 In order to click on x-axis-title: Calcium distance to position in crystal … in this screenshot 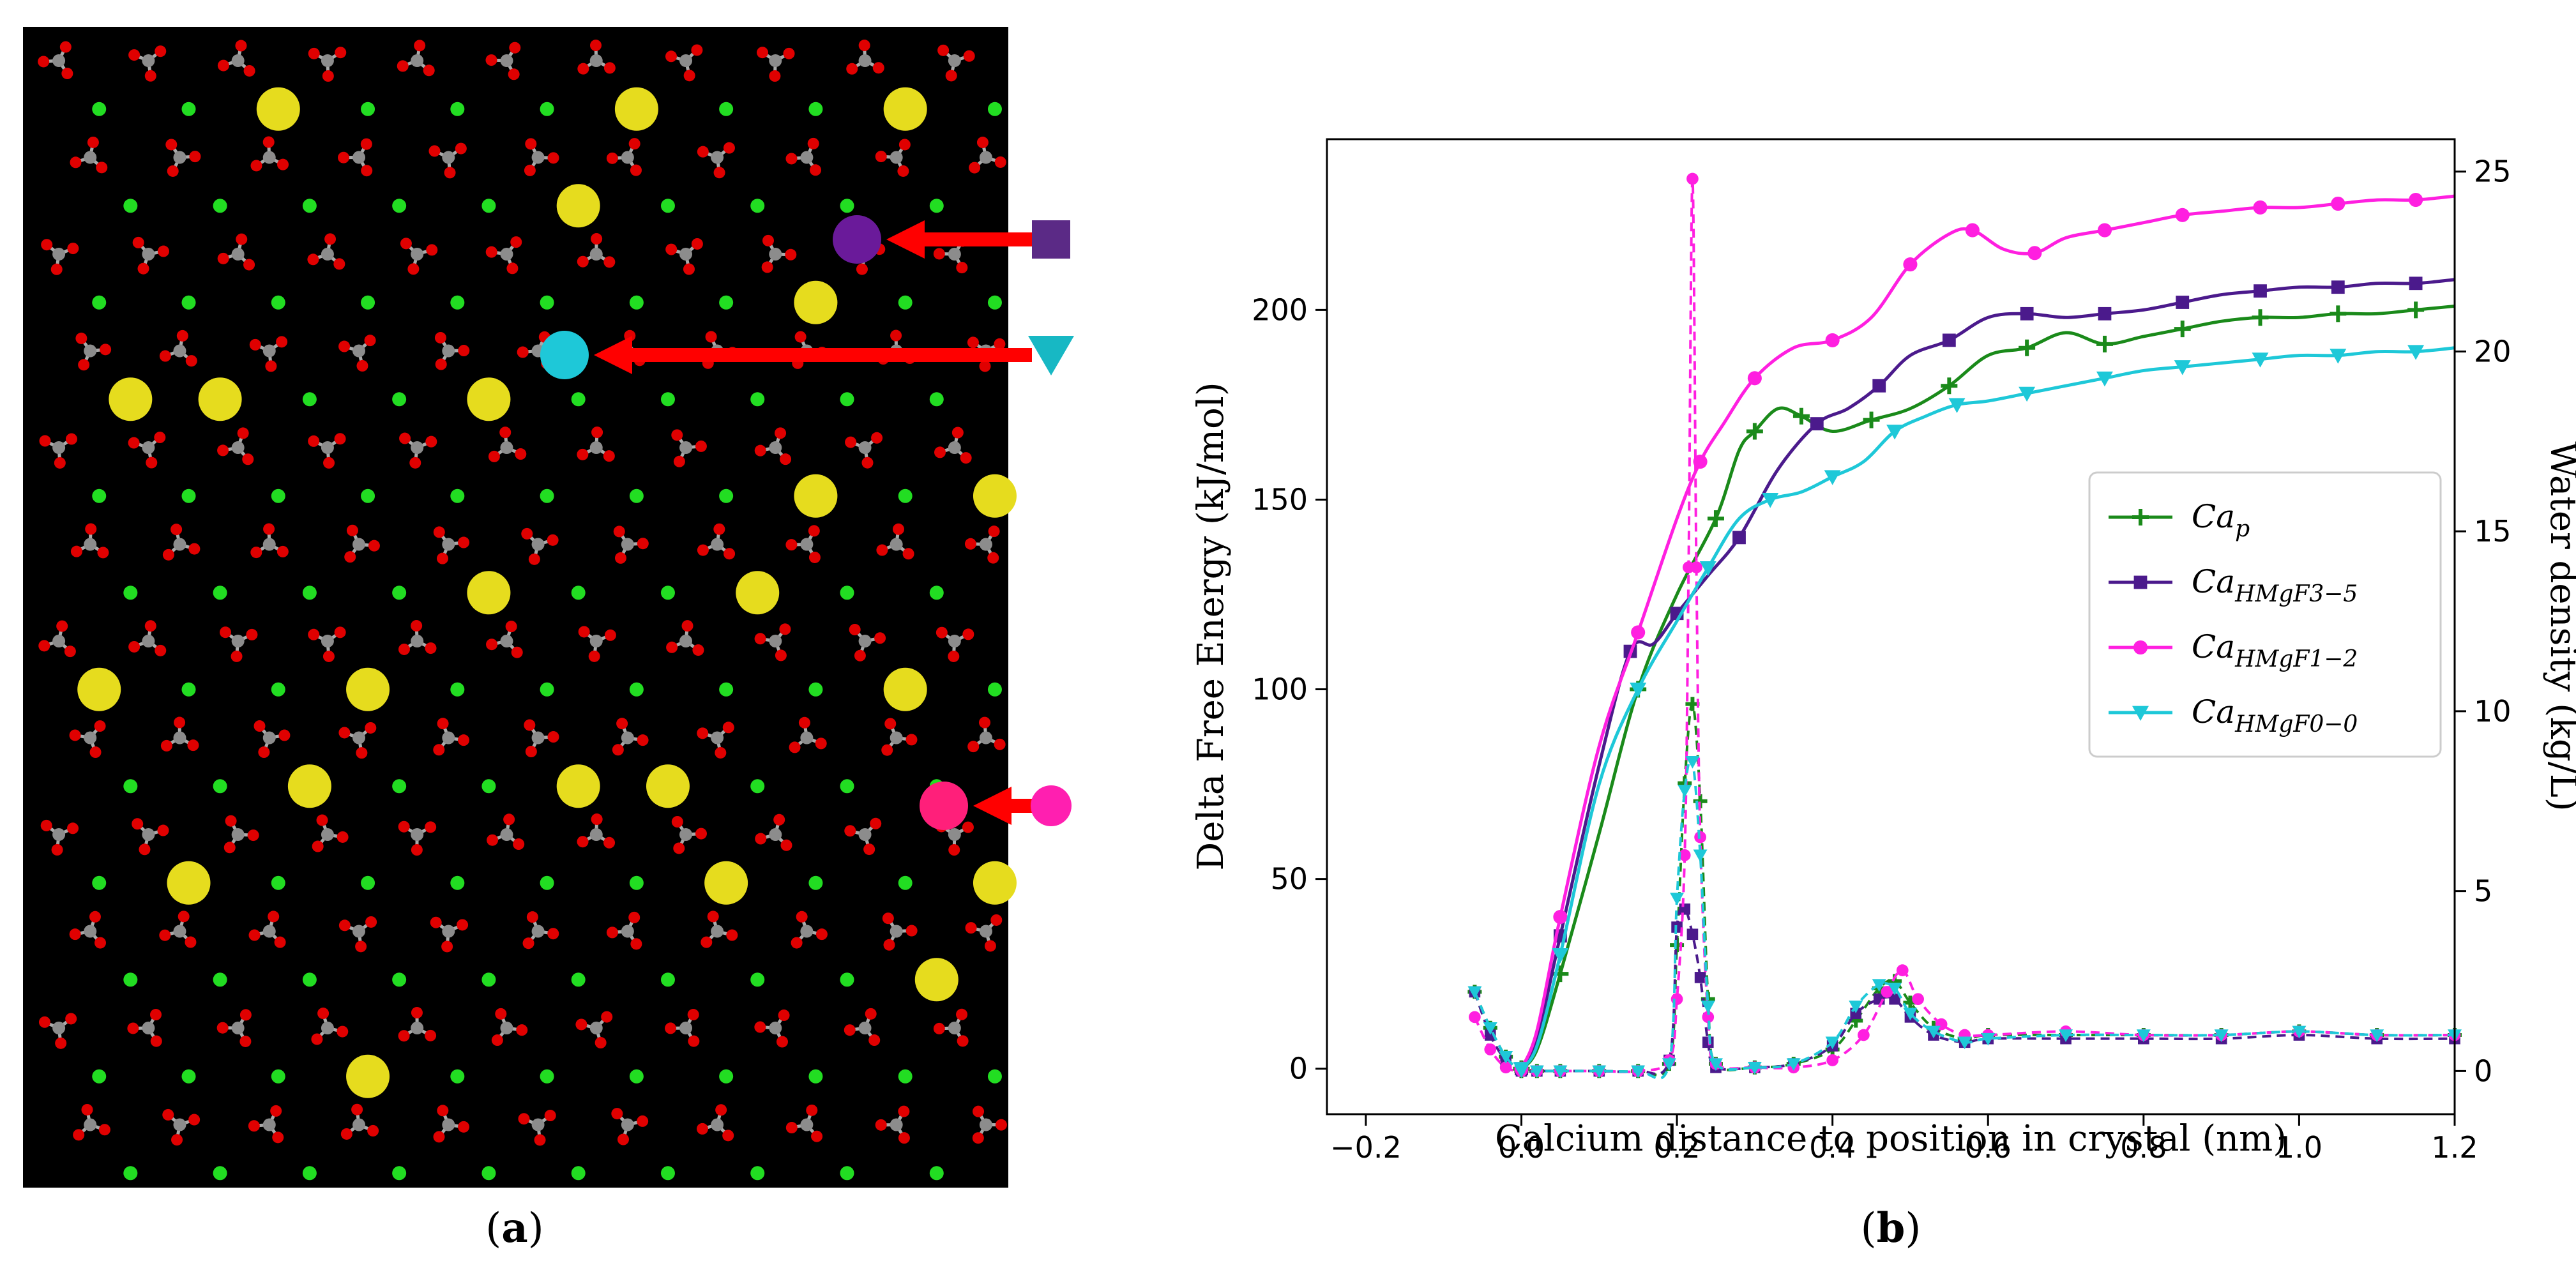, I will do `click(1891, 1139)`.